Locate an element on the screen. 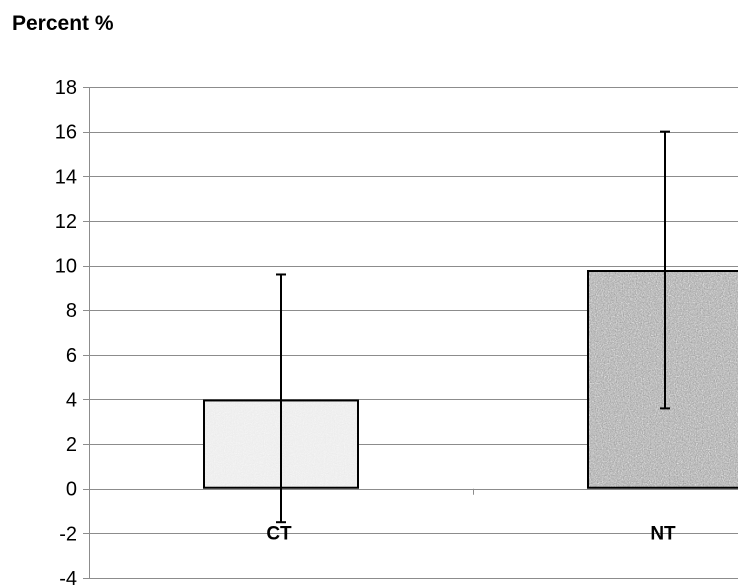  y-tick-labels: -4 -2 0 2 4 6 8 10 12 14 16 18 is located at coordinates (66, 331).